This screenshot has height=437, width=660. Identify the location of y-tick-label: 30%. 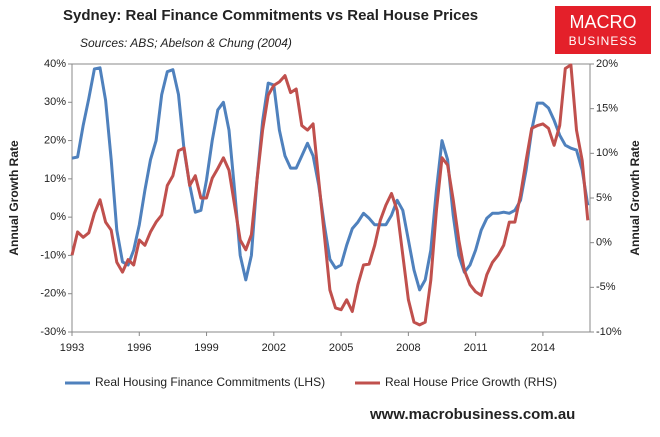
(55, 102).